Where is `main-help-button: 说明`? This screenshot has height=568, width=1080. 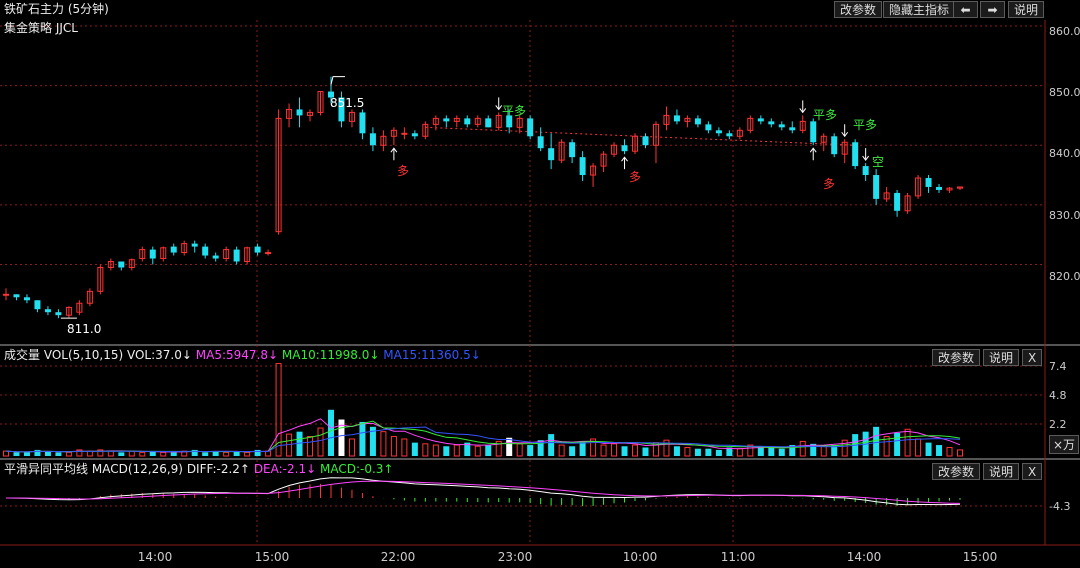 main-help-button: 说明 is located at coordinates (1026, 9).